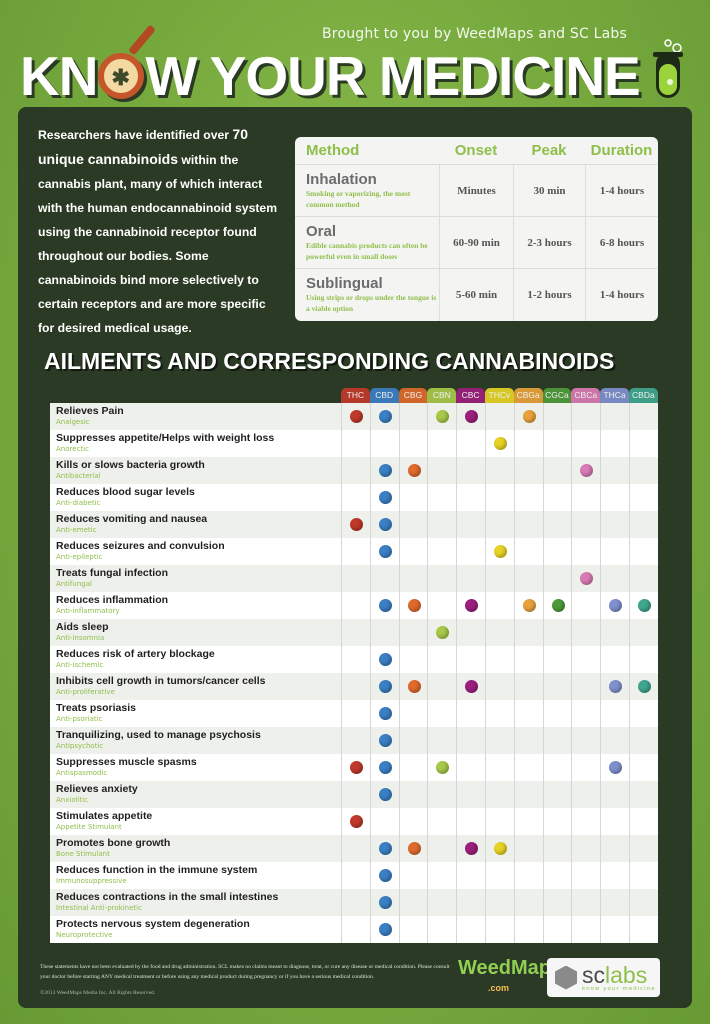 This screenshot has height=1024, width=710. Describe the element at coordinates (549, 295) in the screenshot. I see `peak-value: 1-2 hours` at that location.